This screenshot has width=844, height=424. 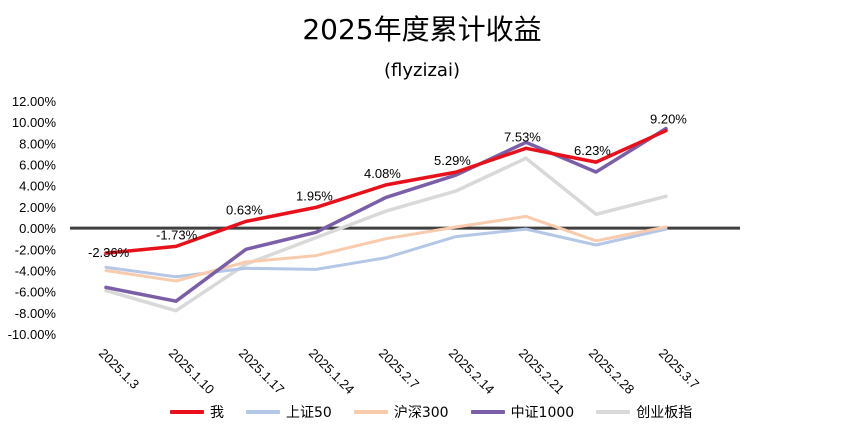 What do you see at coordinates (421, 413) in the screenshot?
I see `legend-label: 沪深300` at bounding box center [421, 413].